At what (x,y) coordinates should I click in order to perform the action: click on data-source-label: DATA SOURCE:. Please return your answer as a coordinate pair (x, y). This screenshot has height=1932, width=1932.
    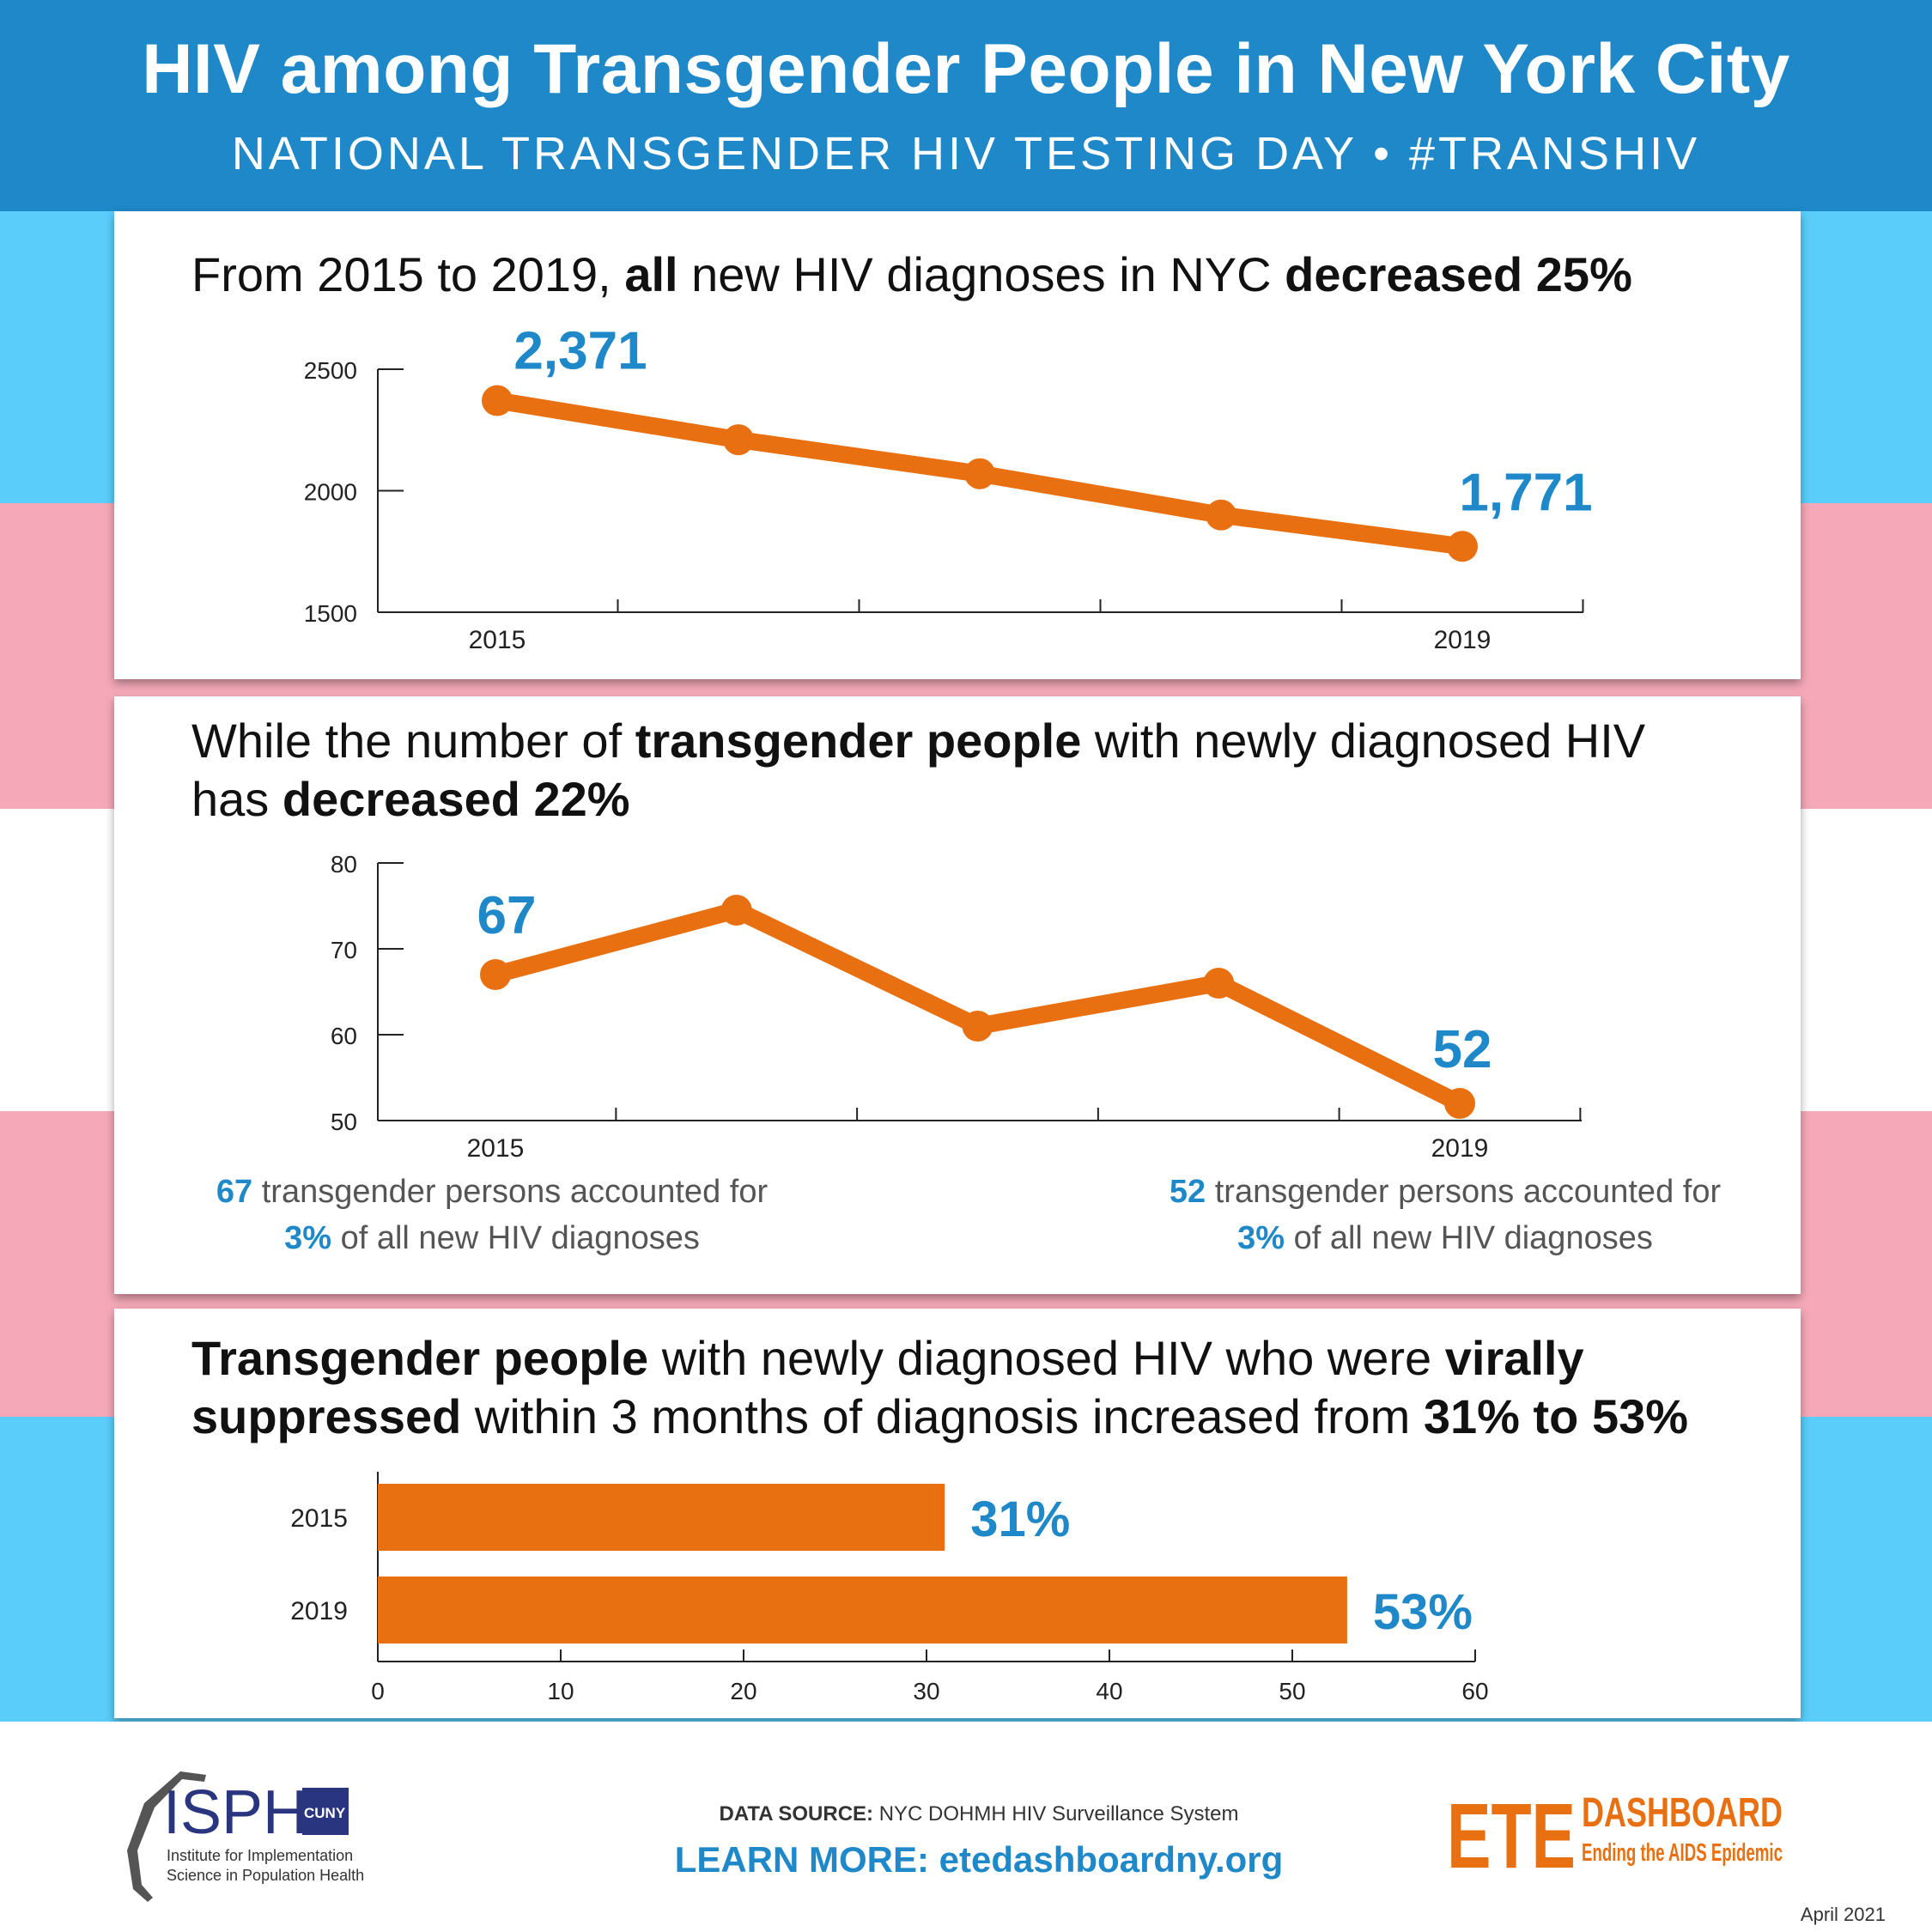
    Looking at the image, I should click on (797, 1814).